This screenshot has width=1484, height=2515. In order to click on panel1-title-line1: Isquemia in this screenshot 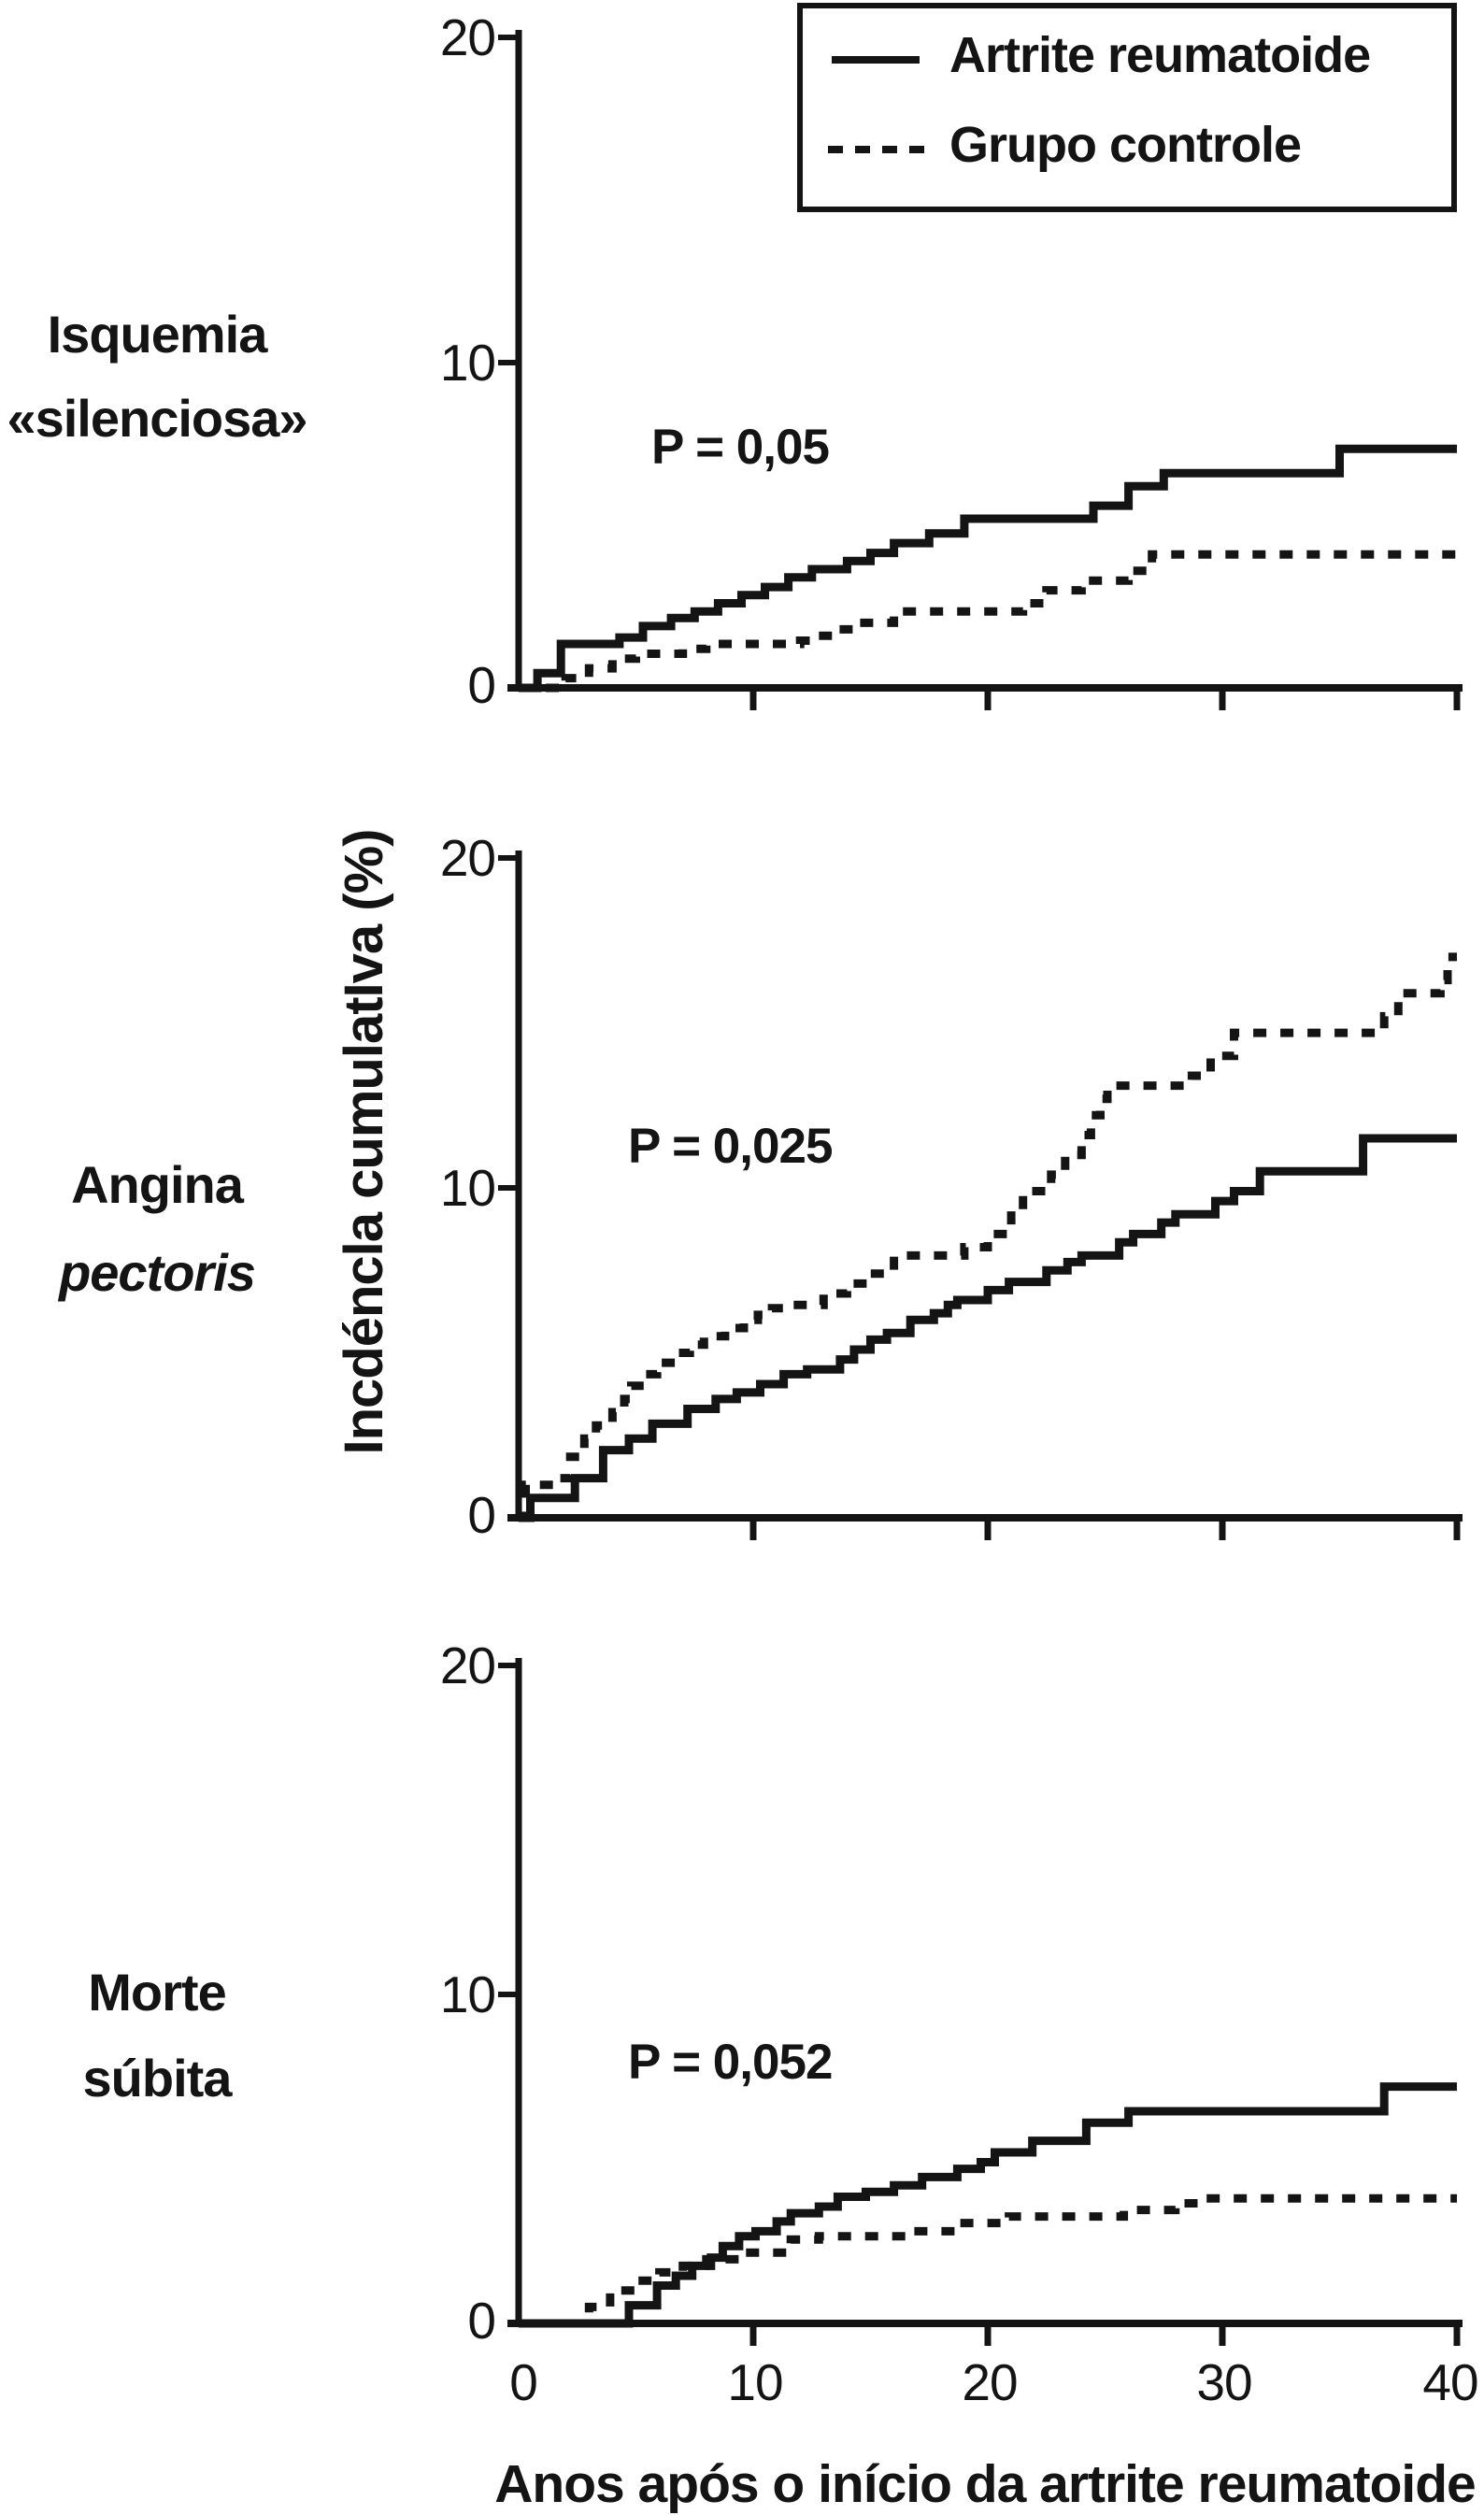, I will do `click(157, 334)`.